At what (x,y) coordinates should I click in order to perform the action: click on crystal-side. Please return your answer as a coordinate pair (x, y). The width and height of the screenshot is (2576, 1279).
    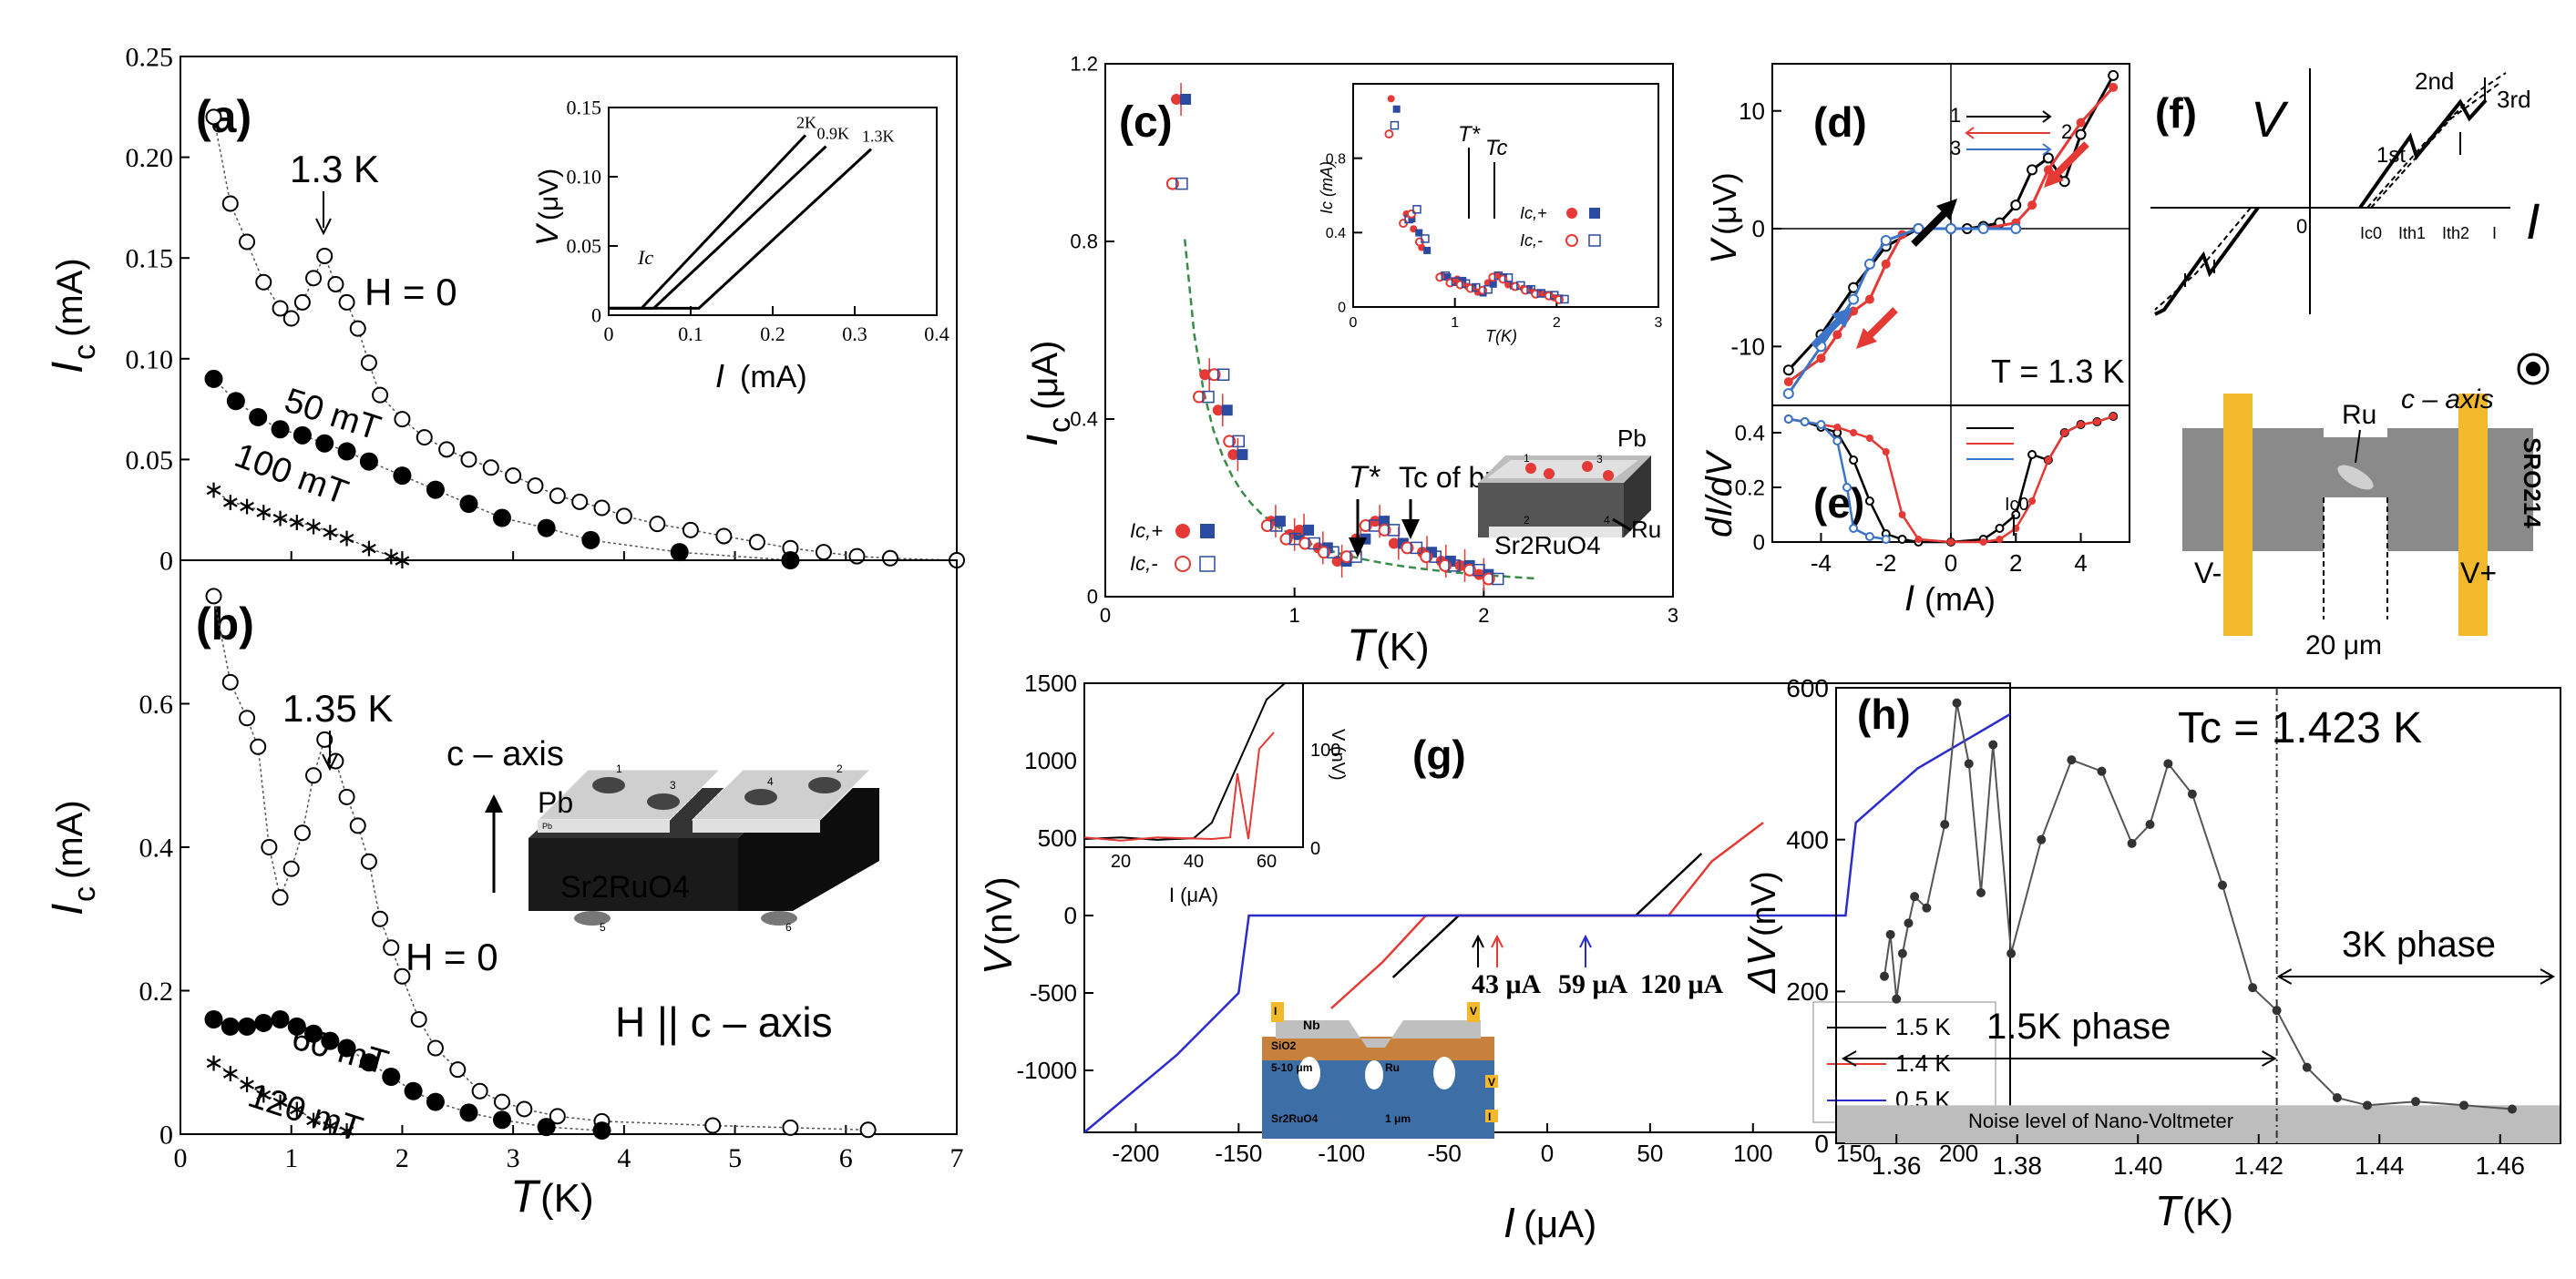
    Looking at the image, I should click on (1638, 496).